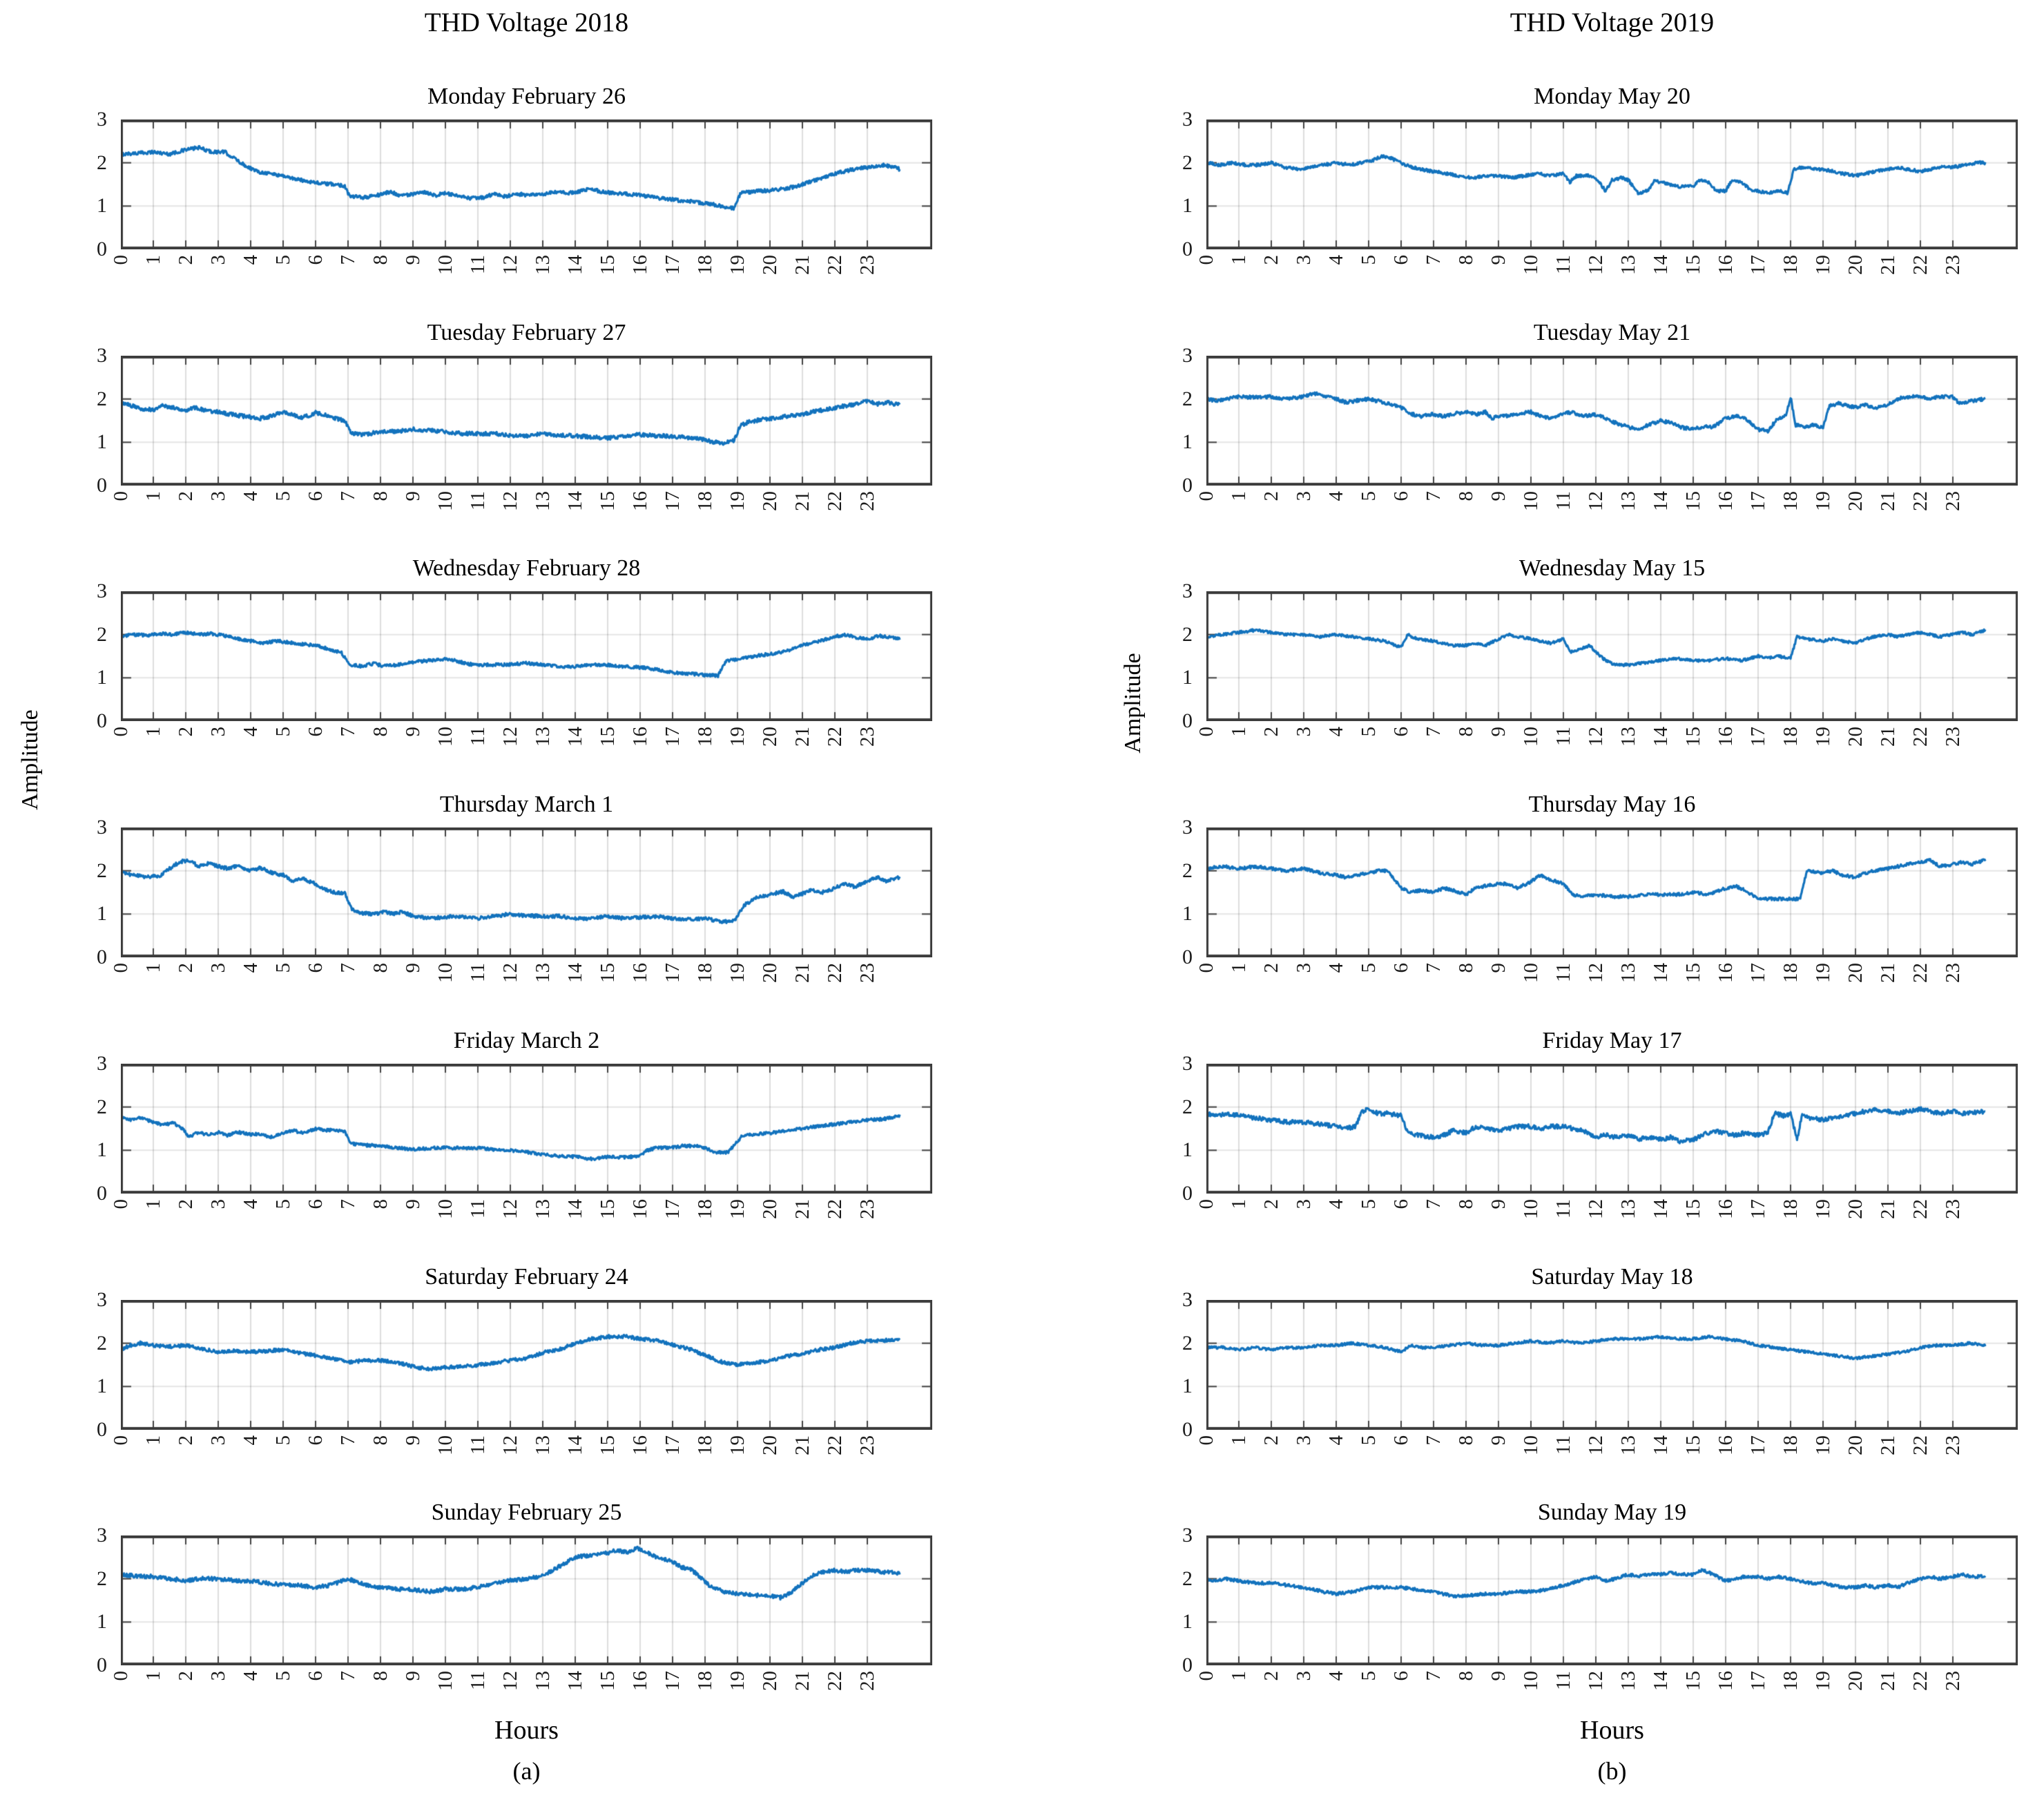 The height and width of the screenshot is (1809, 2044). I want to click on panel-b-suptitle: THD Voltage 2019, so click(1612, 22).